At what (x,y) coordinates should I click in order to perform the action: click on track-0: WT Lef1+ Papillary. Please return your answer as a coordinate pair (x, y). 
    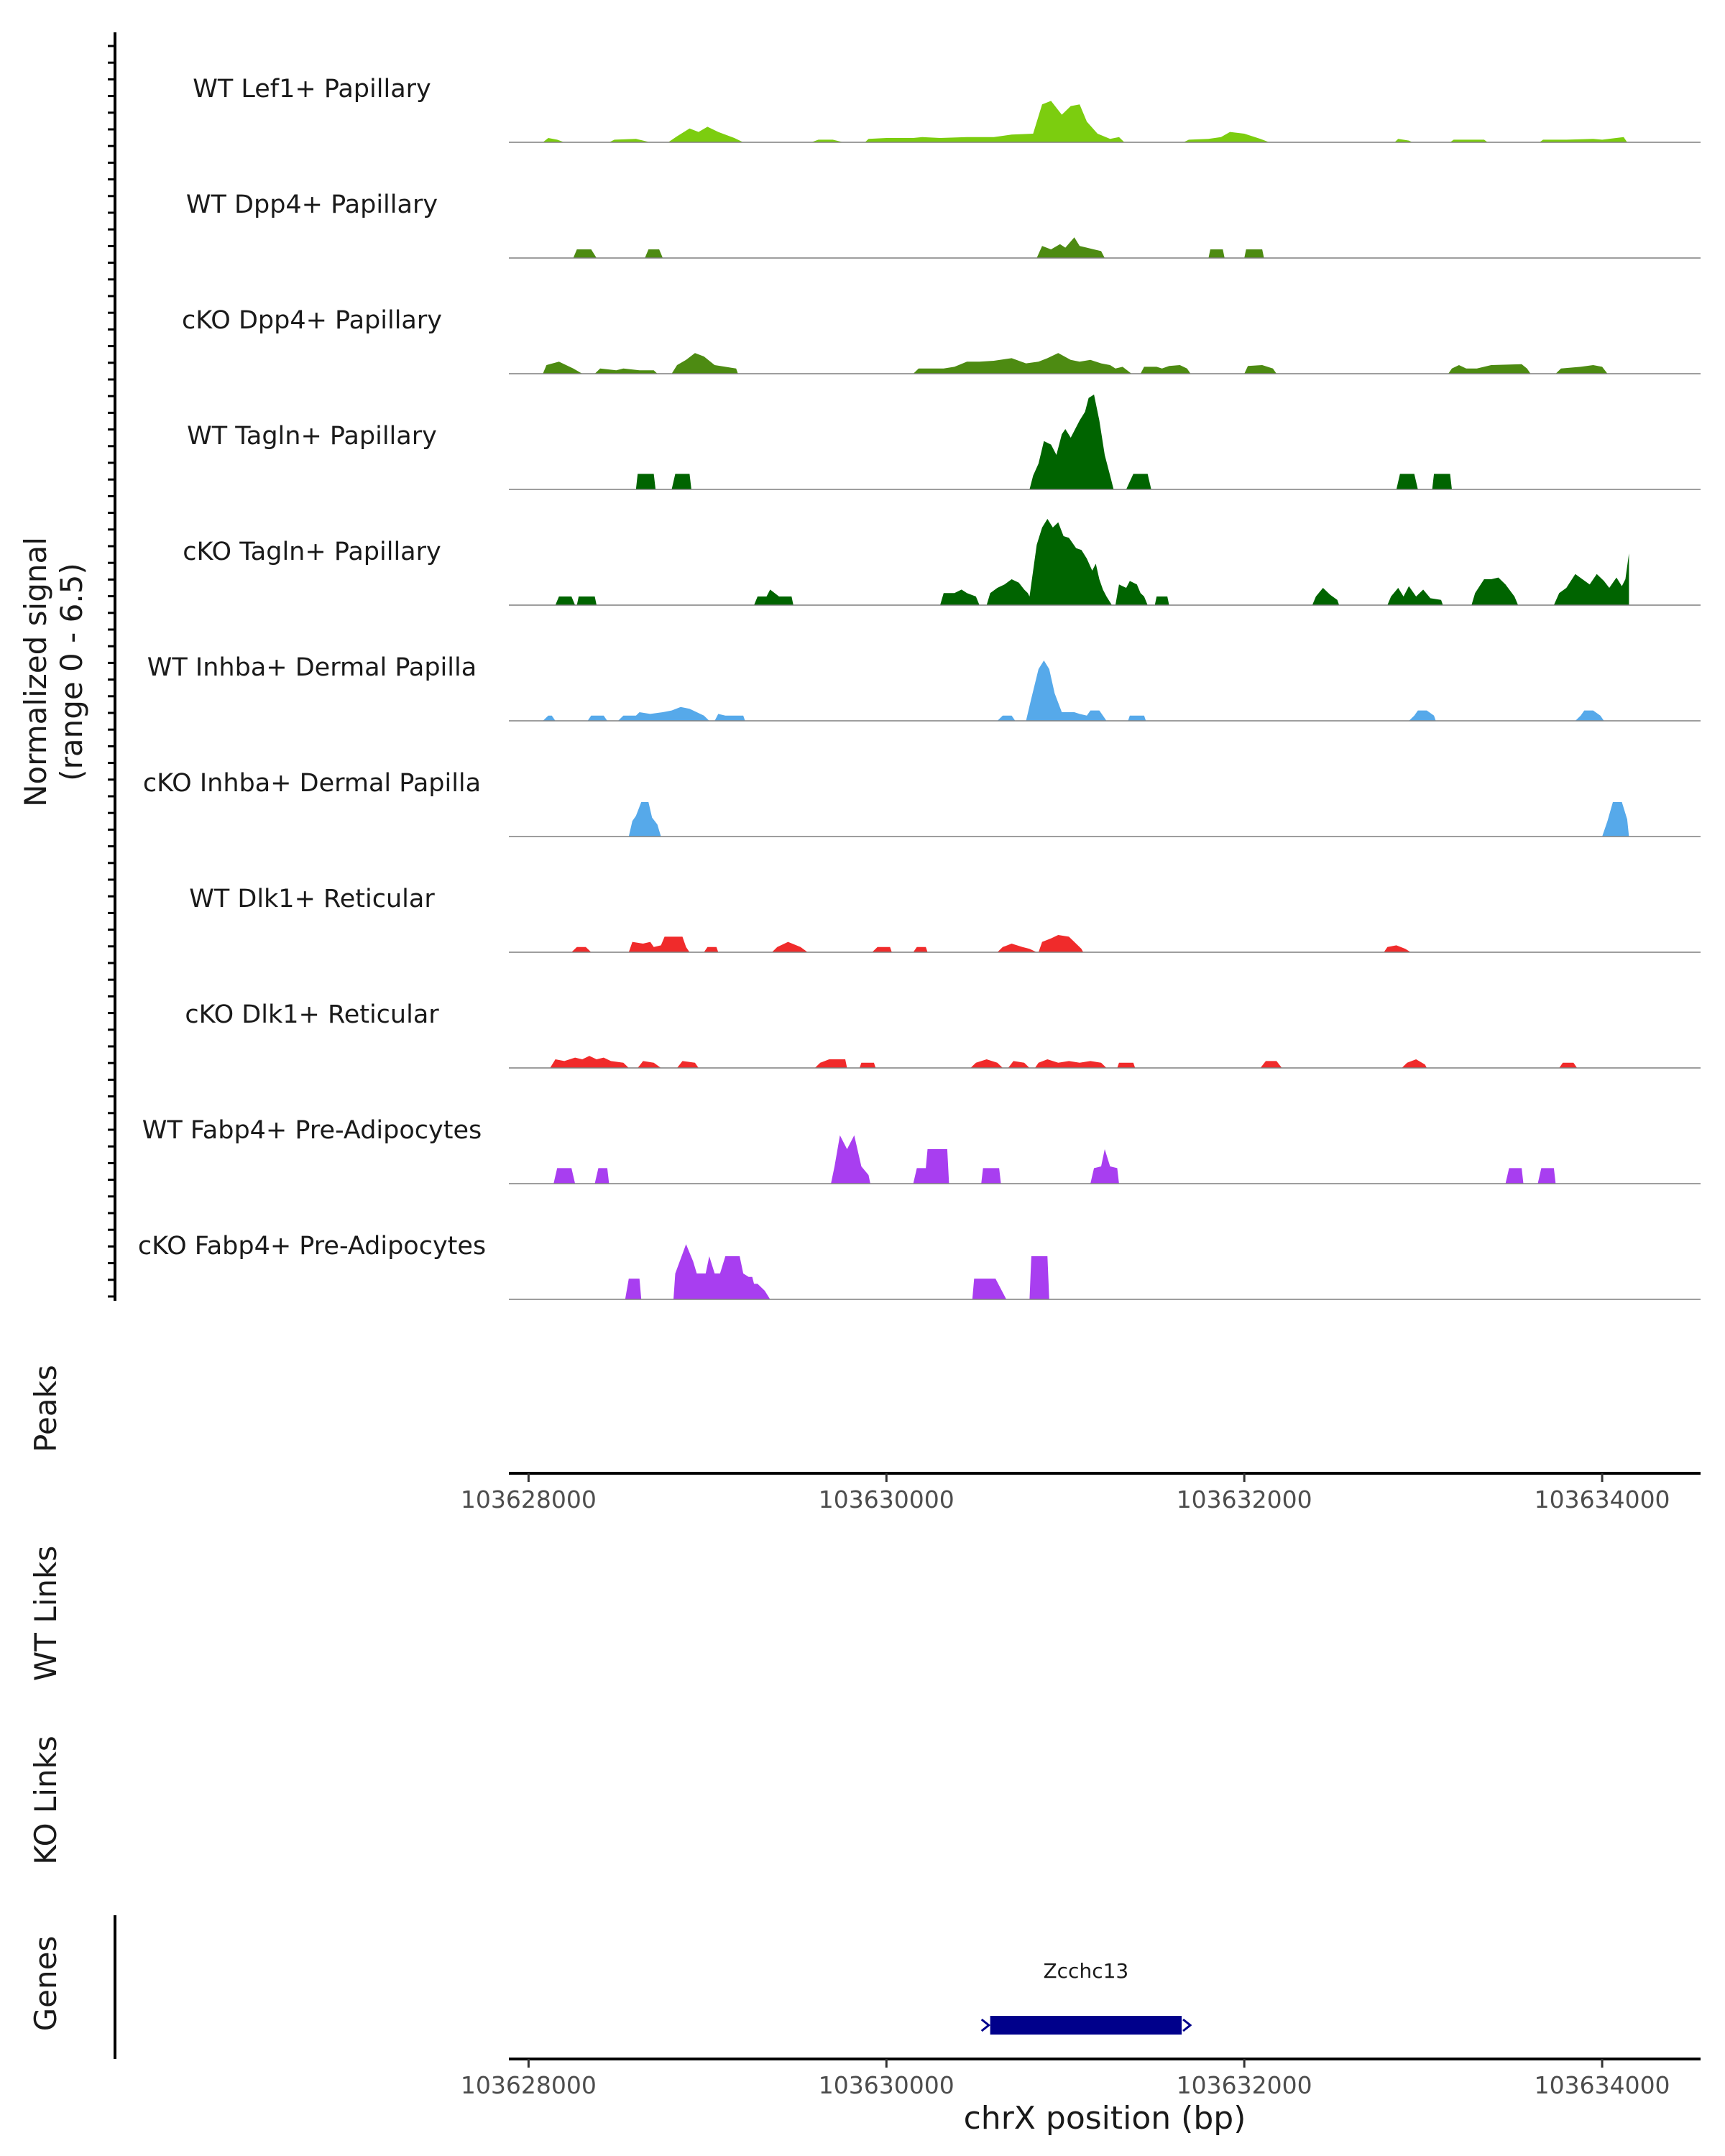
    Looking at the image, I should click on (947, 109).